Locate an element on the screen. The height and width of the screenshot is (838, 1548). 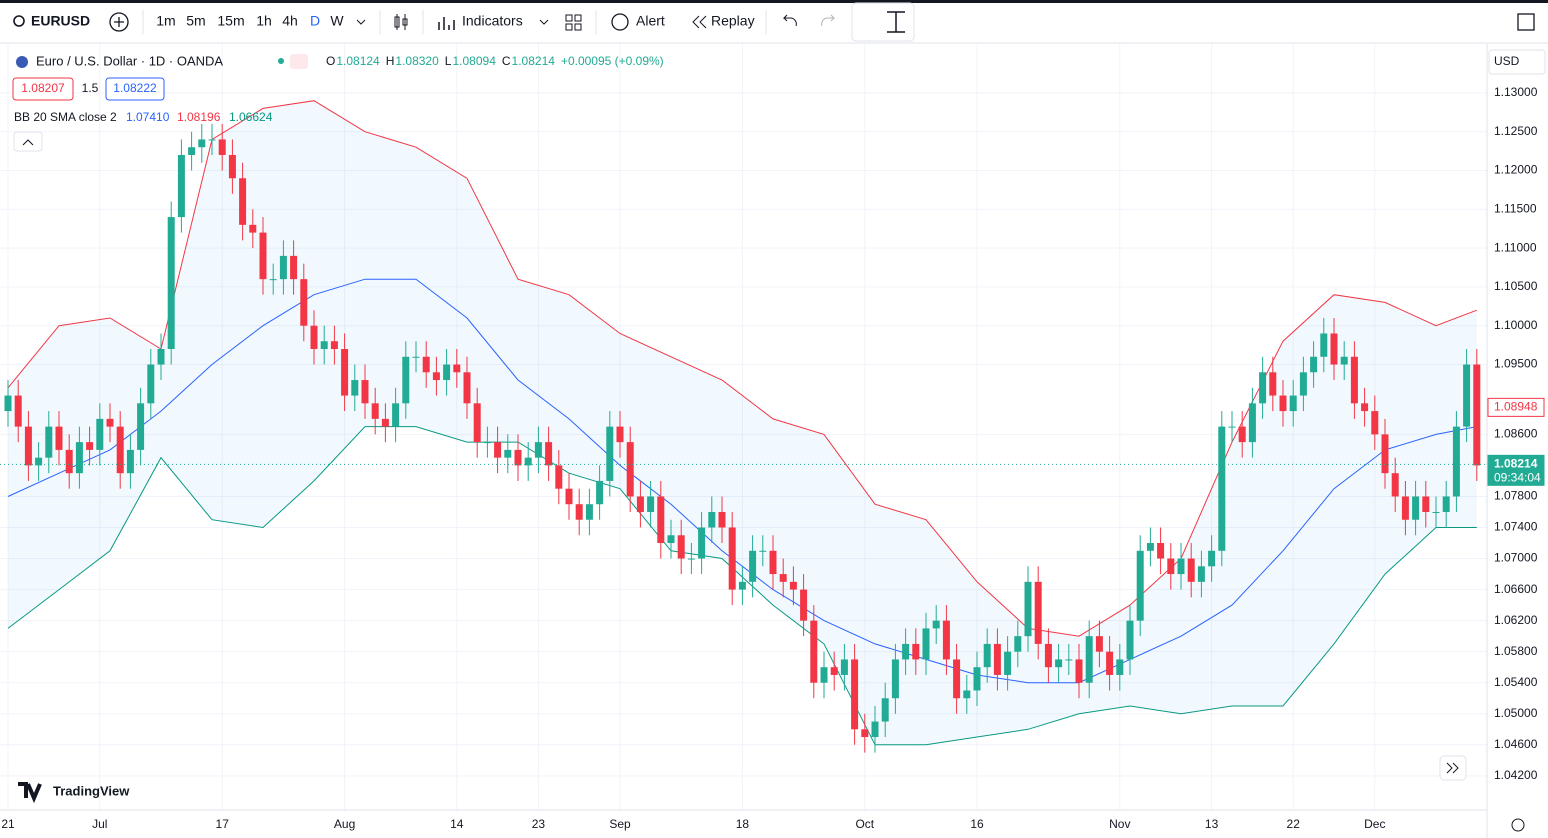
undo is located at coordinates (789, 20).